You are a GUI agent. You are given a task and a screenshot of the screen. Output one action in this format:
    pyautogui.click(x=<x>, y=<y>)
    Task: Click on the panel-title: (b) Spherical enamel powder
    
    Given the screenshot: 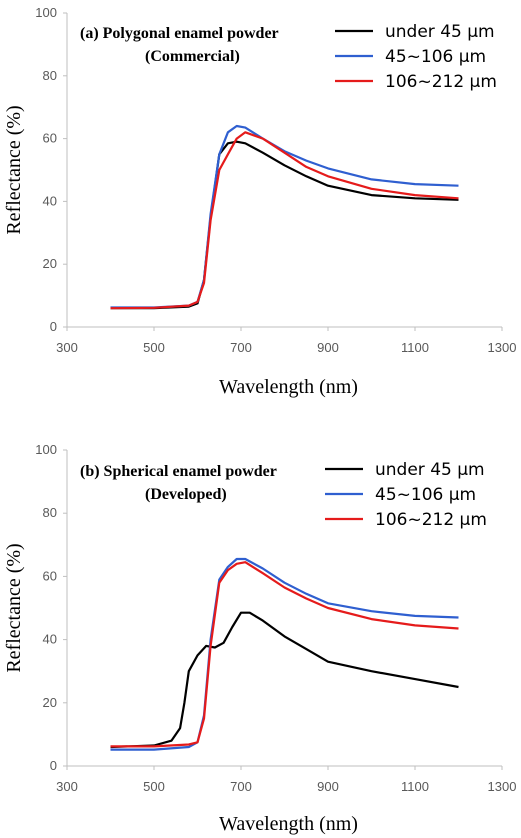 What is the action you would take?
    pyautogui.click(x=178, y=471)
    